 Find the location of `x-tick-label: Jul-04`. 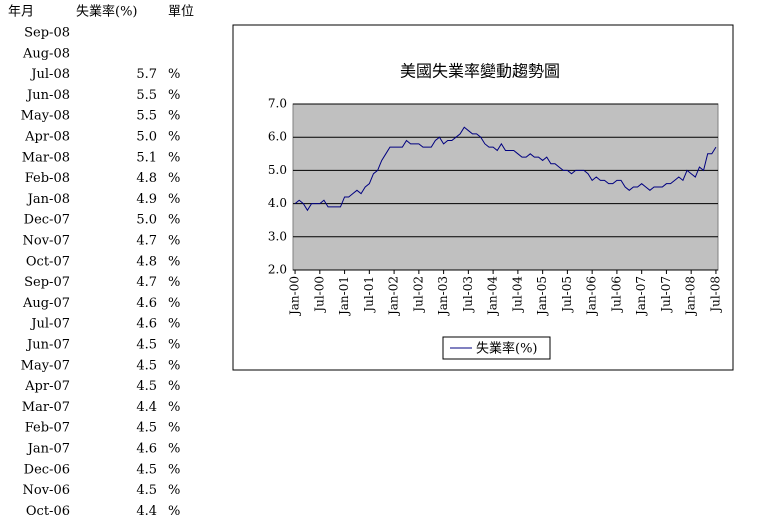

x-tick-label: Jul-04 is located at coordinates (517, 295).